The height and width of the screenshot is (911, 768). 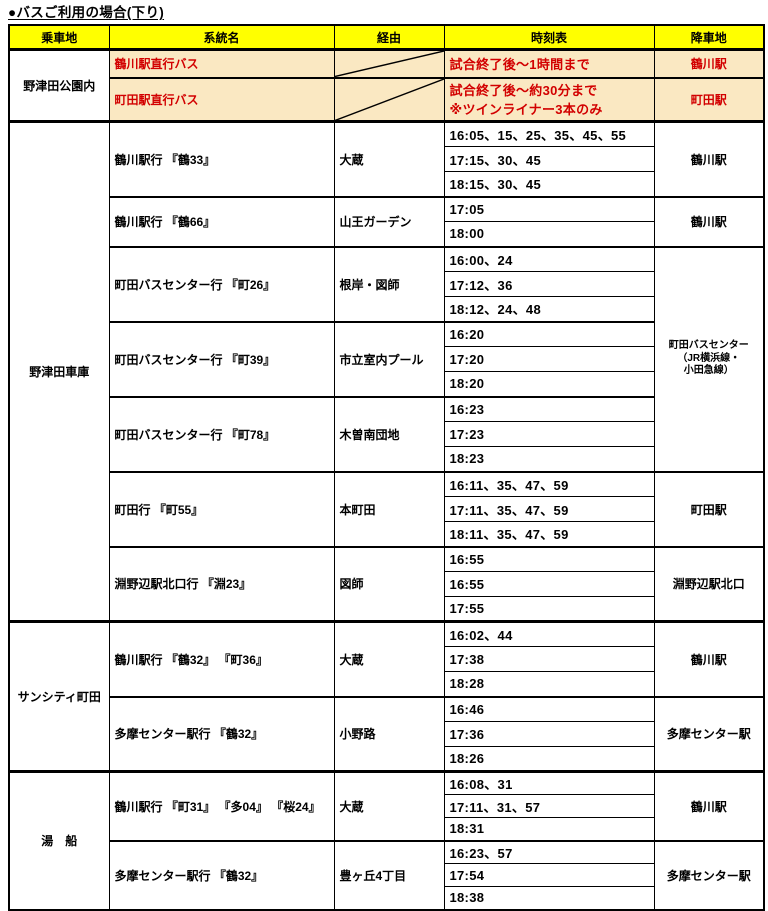 I want to click on timetable-row: 町田駅直行バス 試合終了後～約30分まで ※ツインライナー3本のみ 町田駅, so click(x=387, y=99).